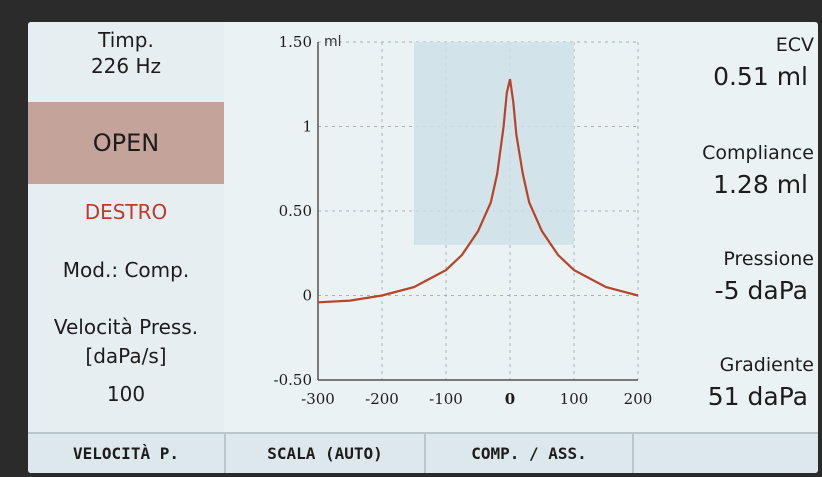 This screenshot has height=477, width=822. Describe the element at coordinates (760, 184) in the screenshot. I see `compliance-value: 1.28 ml` at that location.